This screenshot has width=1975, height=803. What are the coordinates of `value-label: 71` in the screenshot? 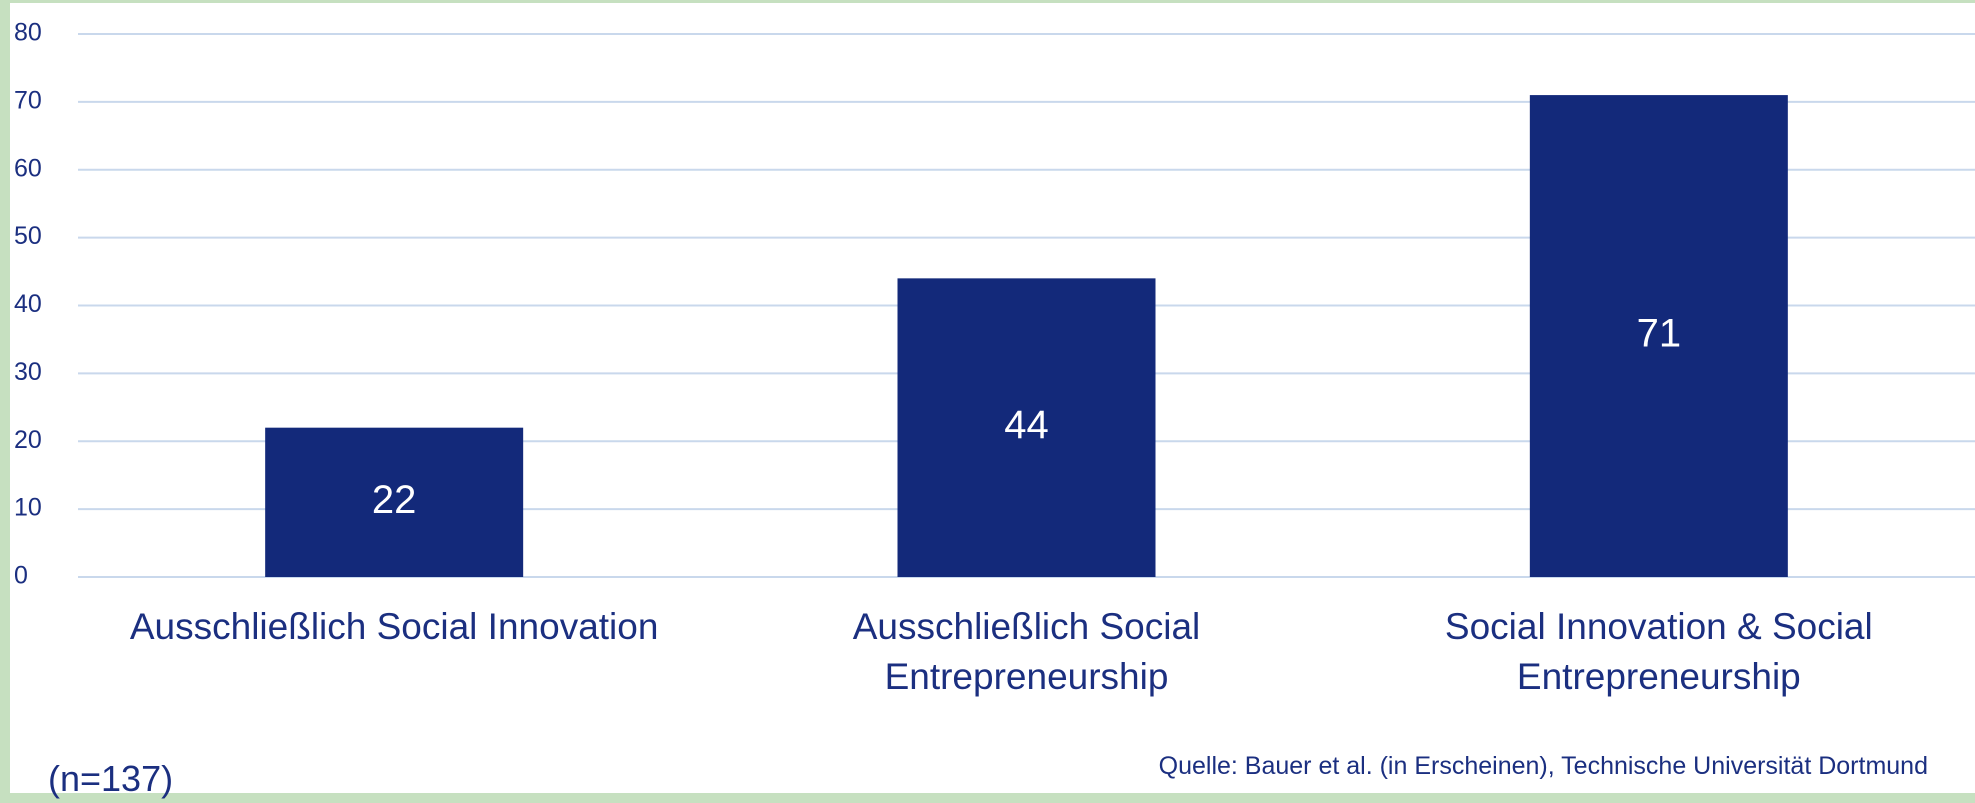 It's located at (1659, 334).